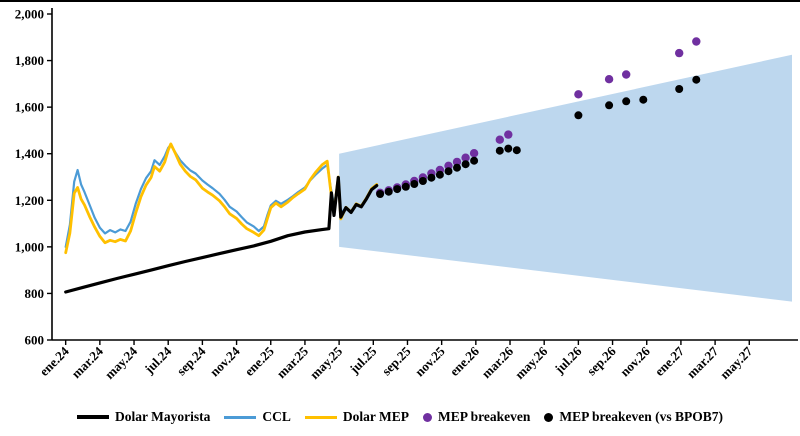 The image size is (800, 436). Describe the element at coordinates (635, 361) in the screenshot. I see `x-tick-label: nov.26` at that location.